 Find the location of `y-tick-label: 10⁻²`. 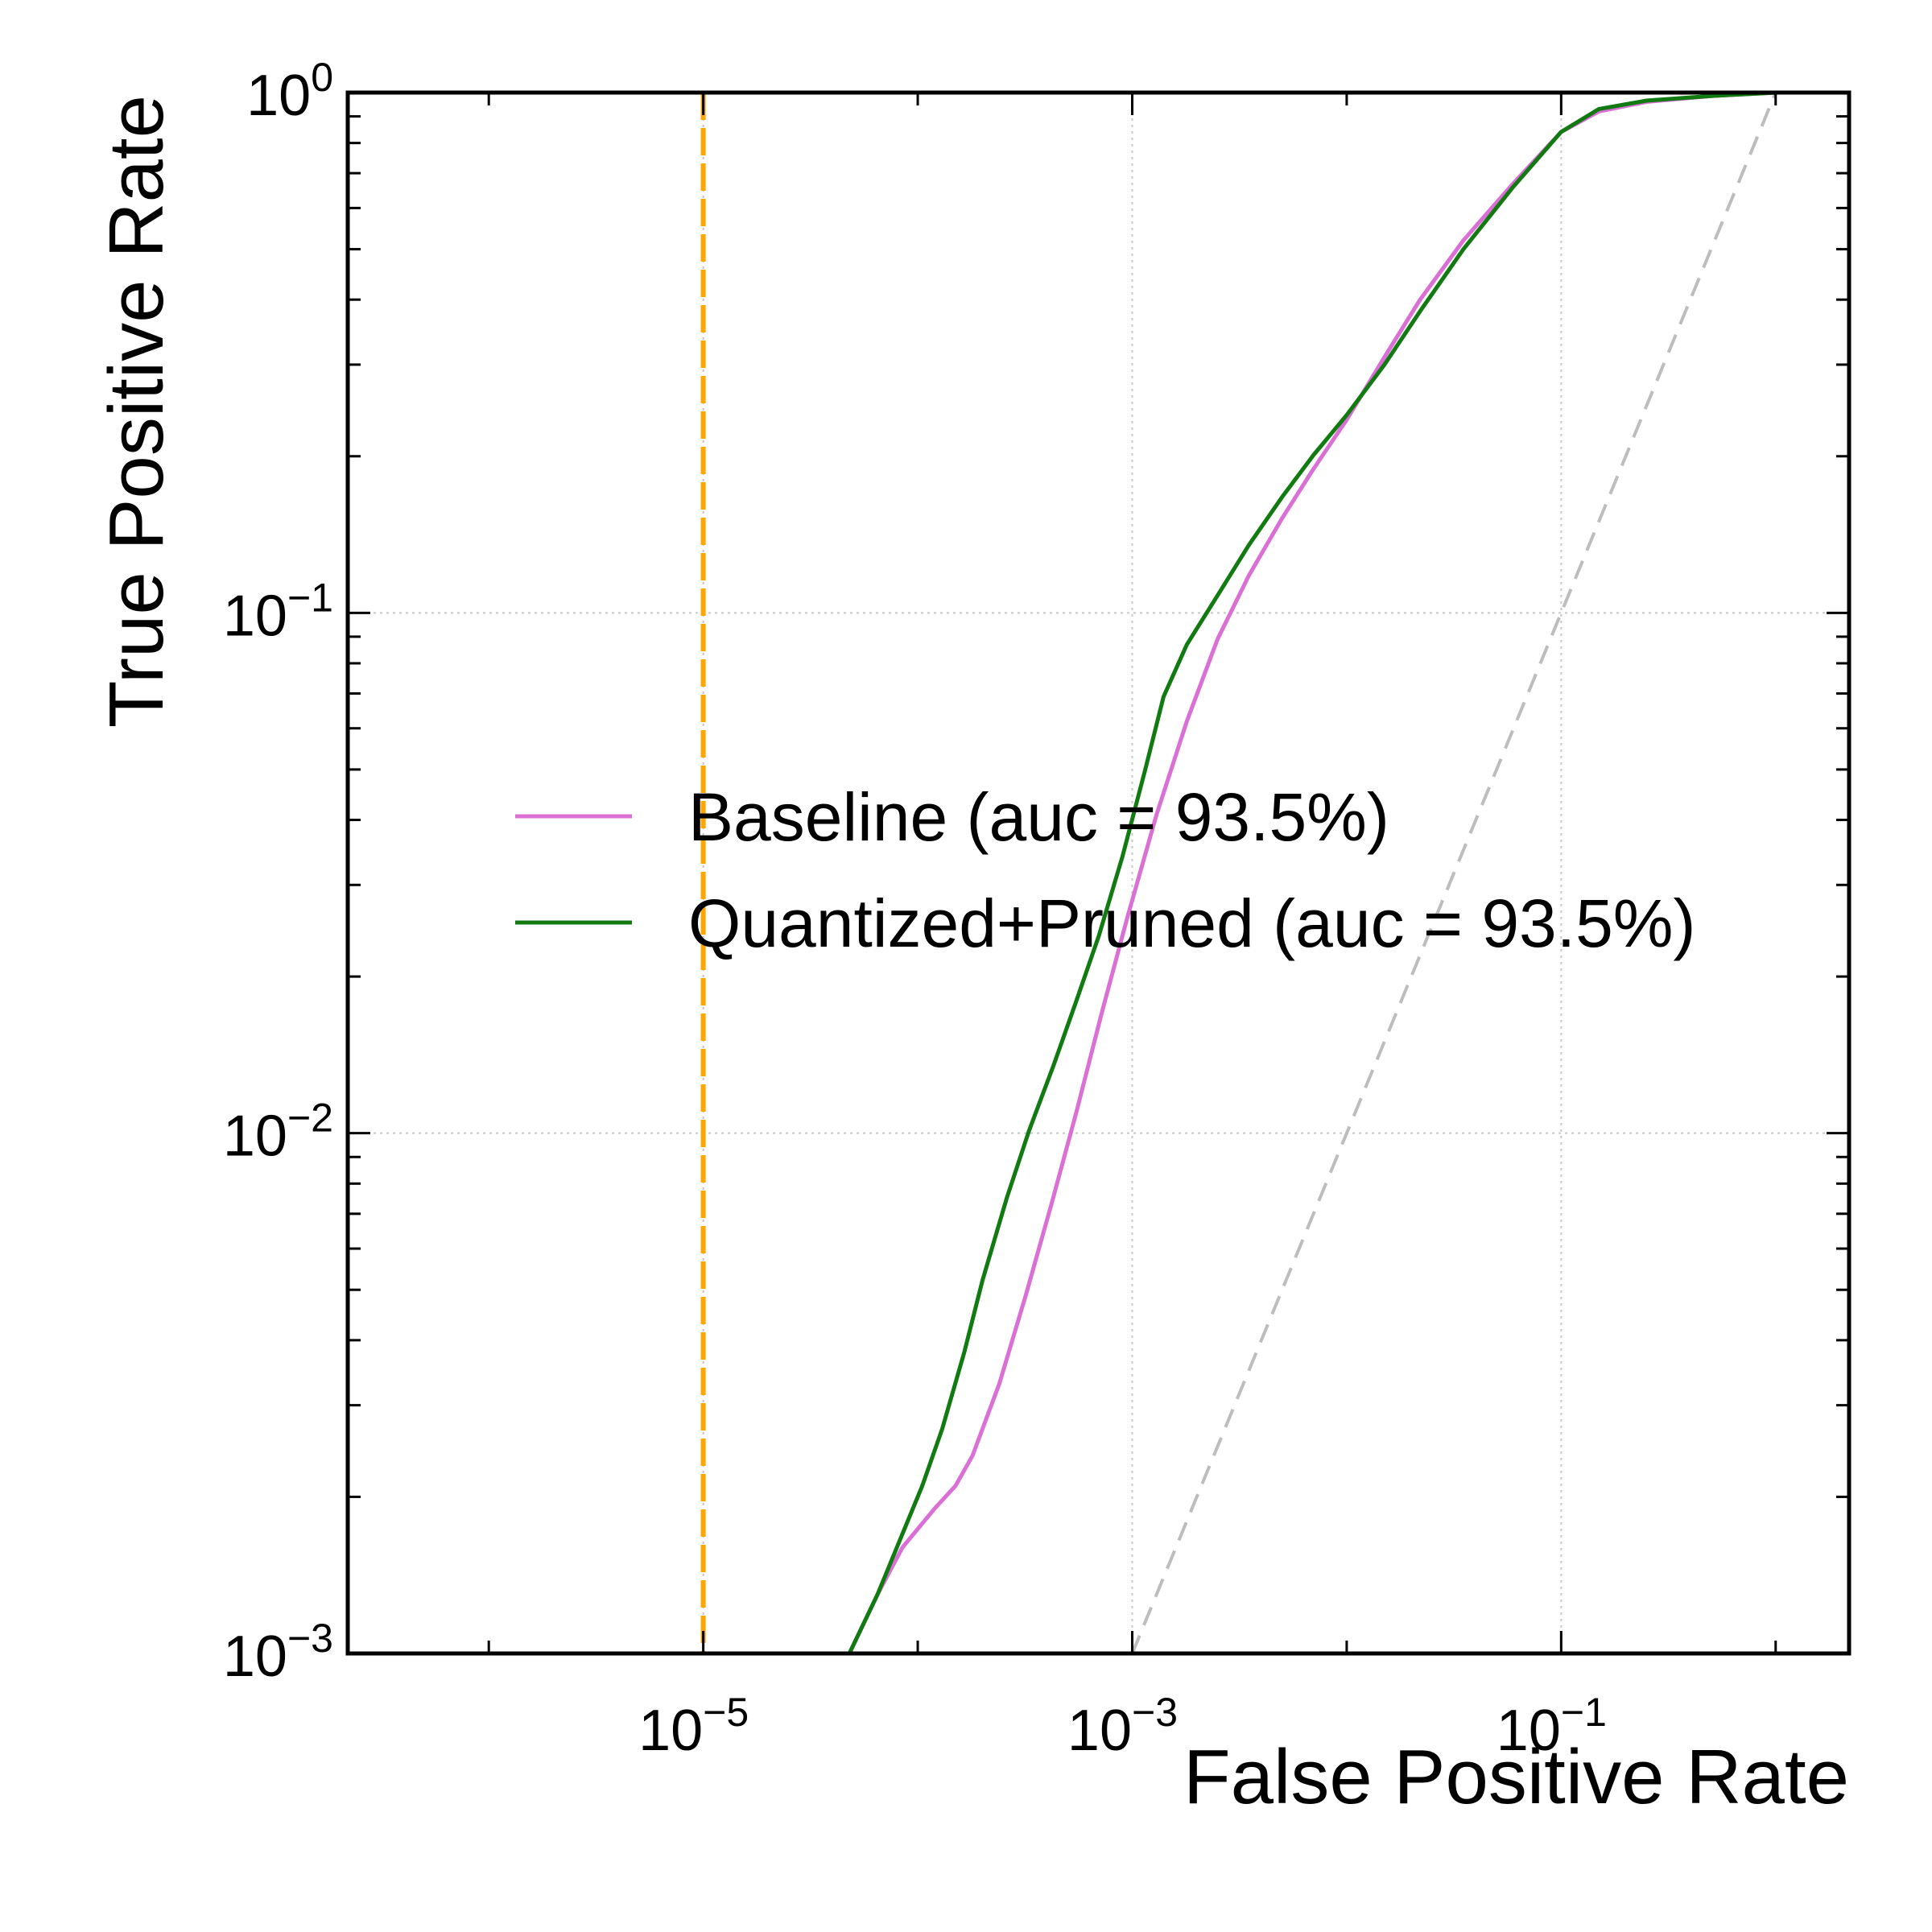

y-tick-label: 10⁻² is located at coordinates (278, 1132).